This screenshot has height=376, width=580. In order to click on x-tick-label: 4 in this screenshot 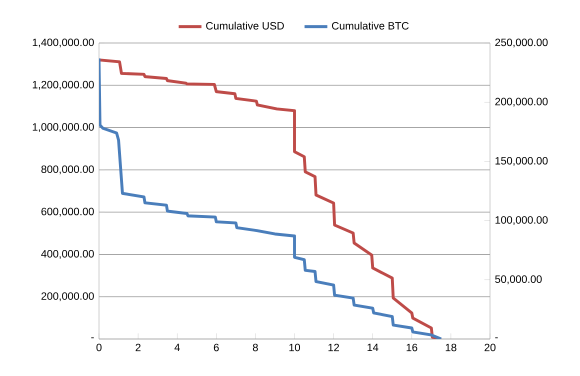, I will do `click(177, 348)`.